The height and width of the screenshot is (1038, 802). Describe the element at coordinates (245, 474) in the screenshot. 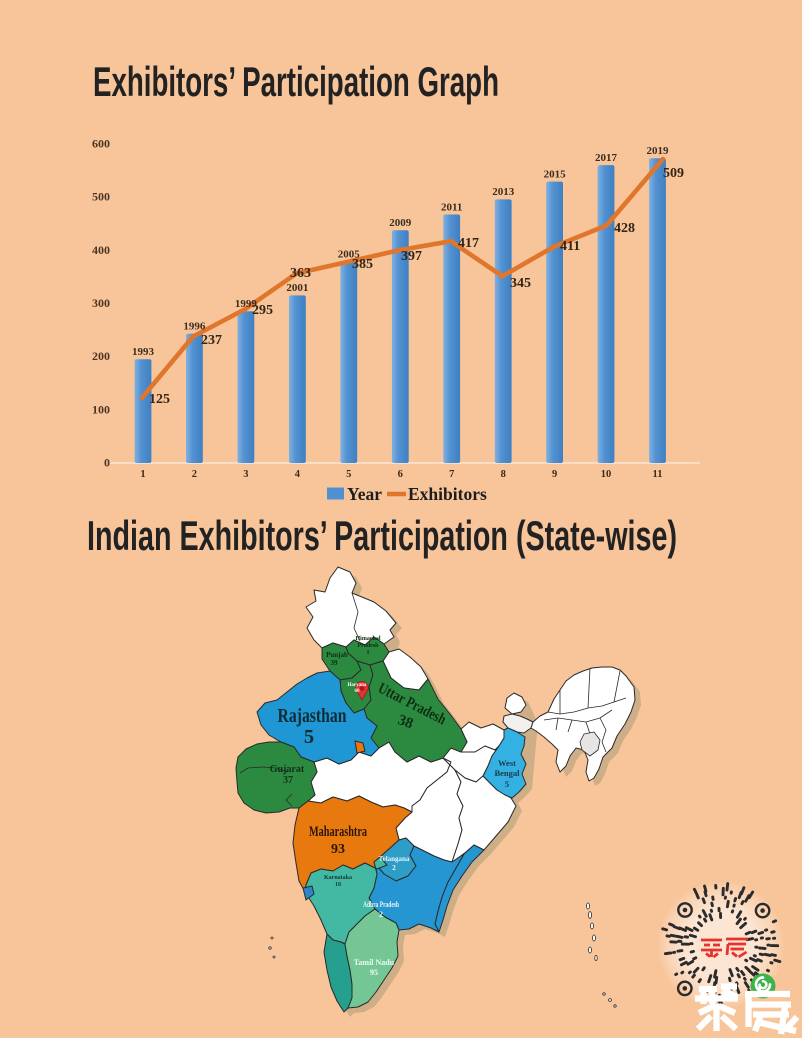

I see `svg-text: 3` at that location.